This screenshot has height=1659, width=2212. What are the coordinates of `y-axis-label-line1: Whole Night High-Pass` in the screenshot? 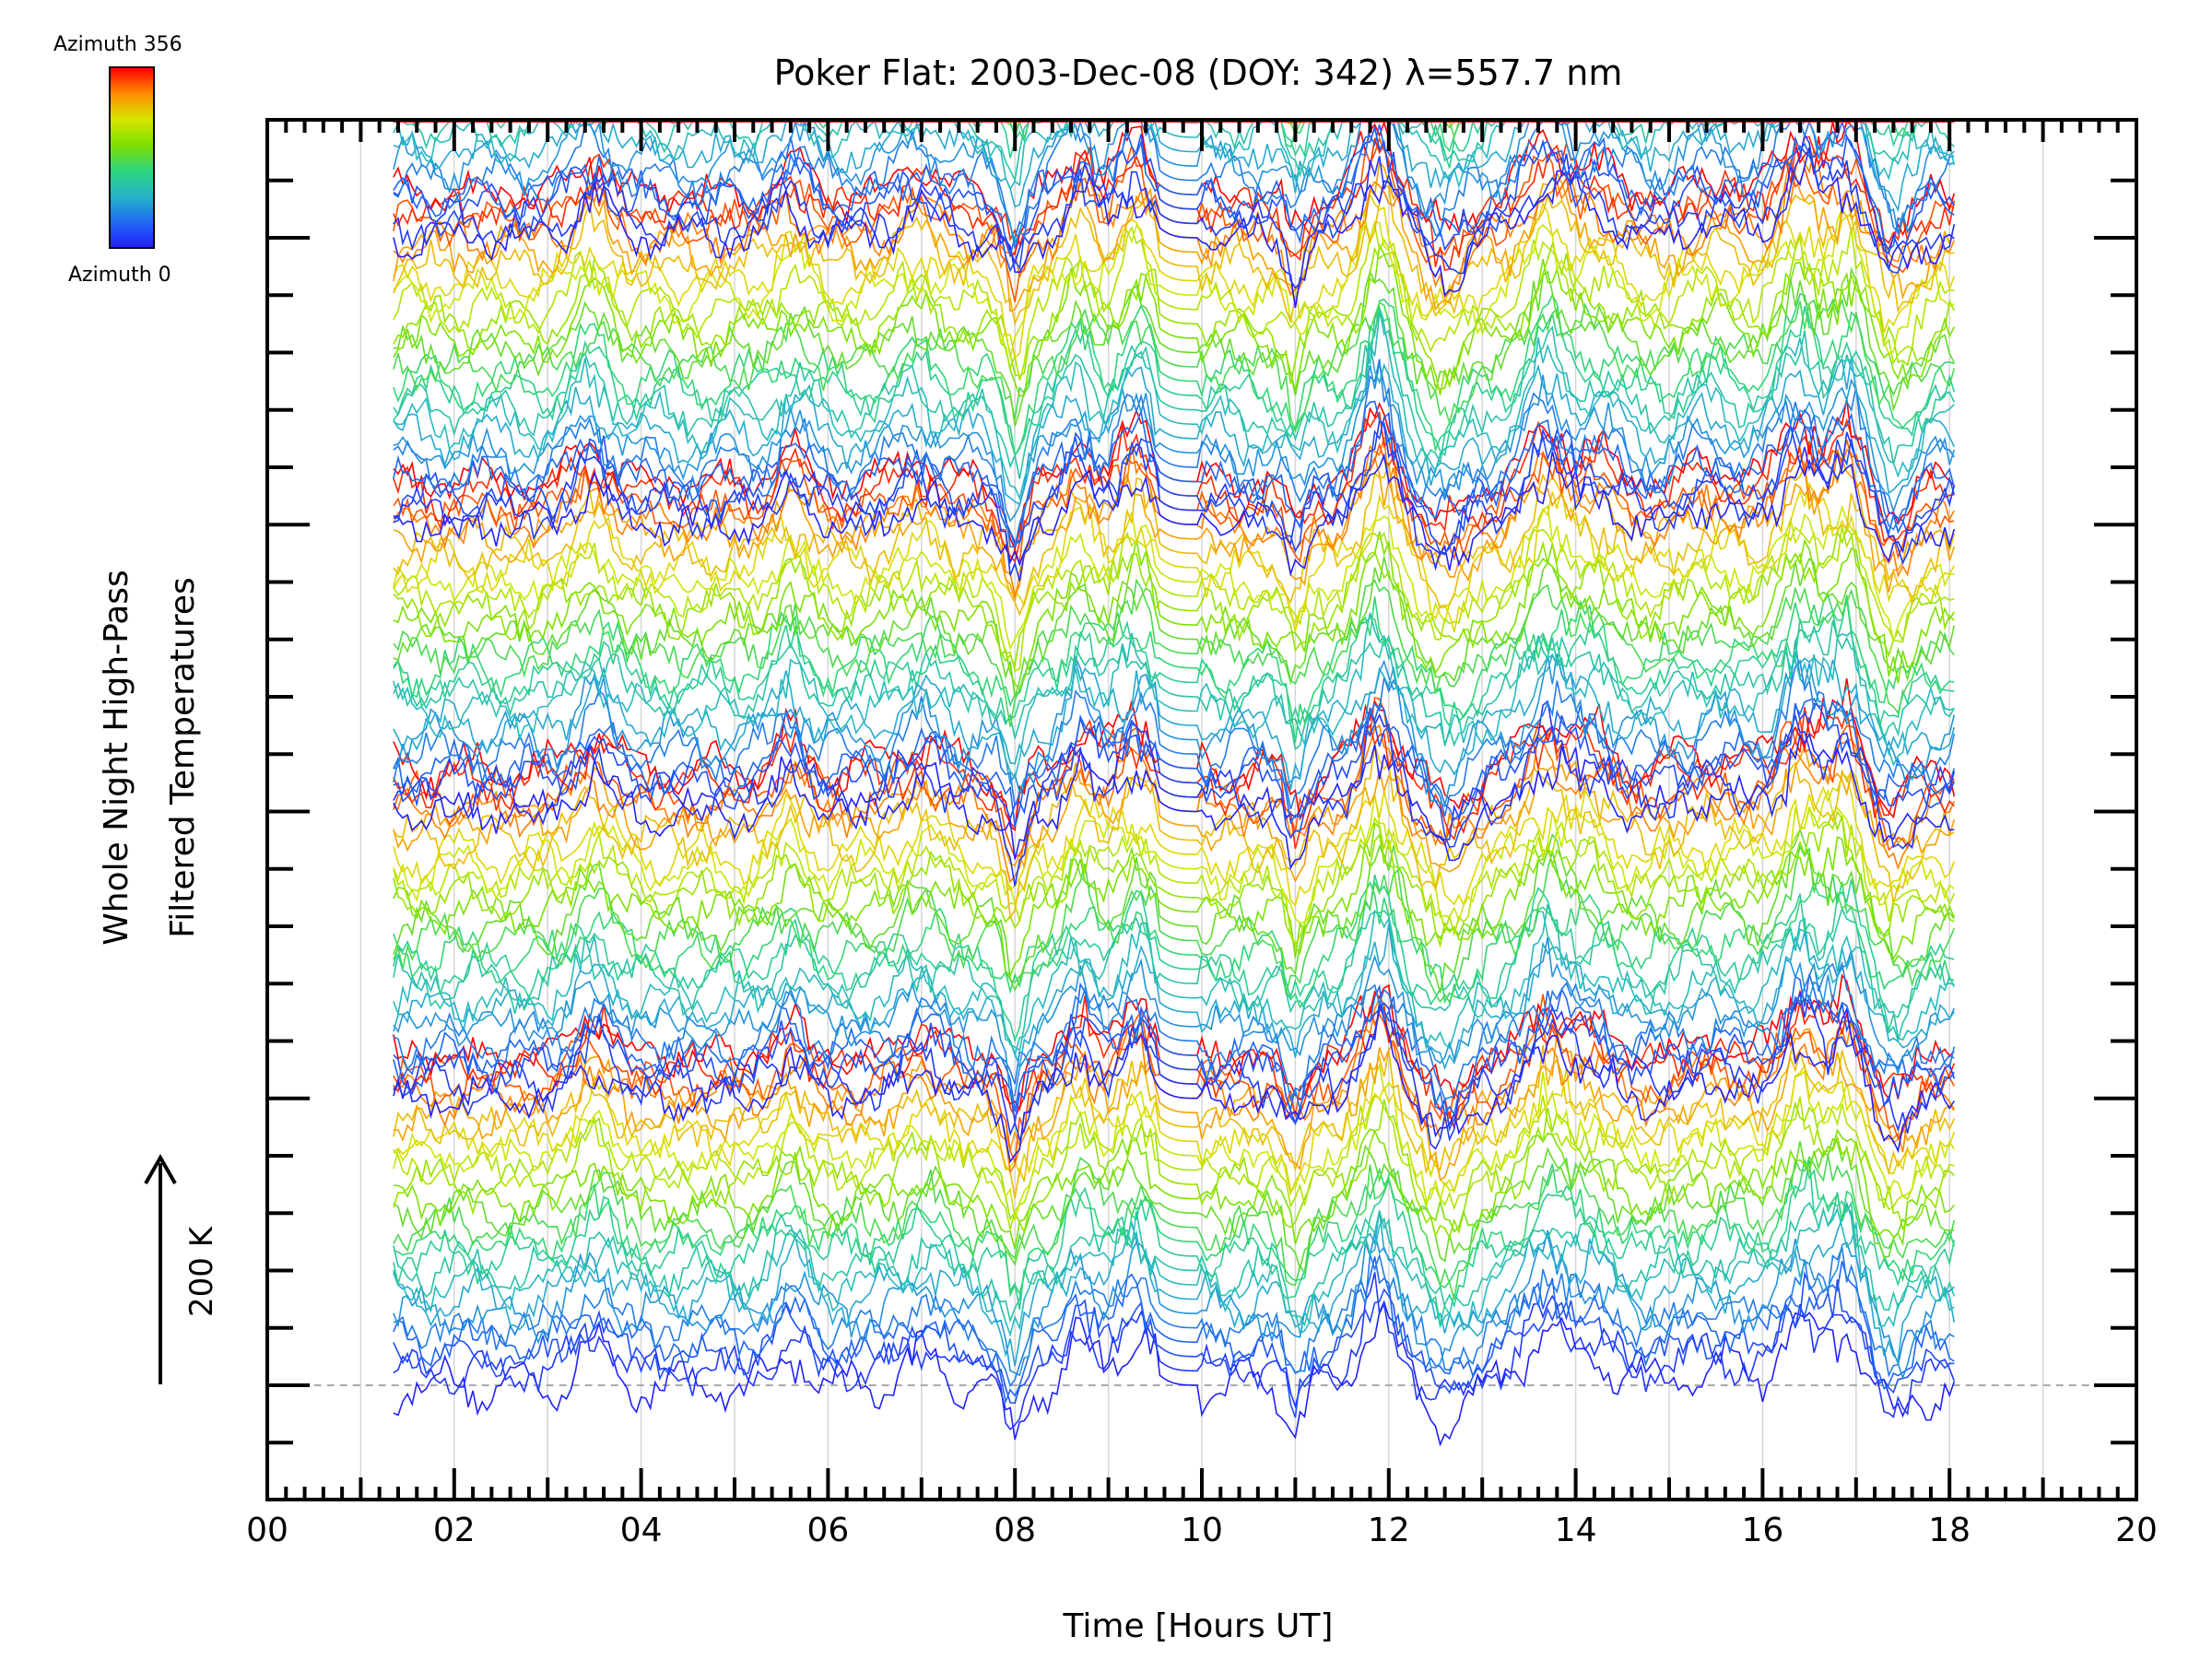 It's located at (116, 758).